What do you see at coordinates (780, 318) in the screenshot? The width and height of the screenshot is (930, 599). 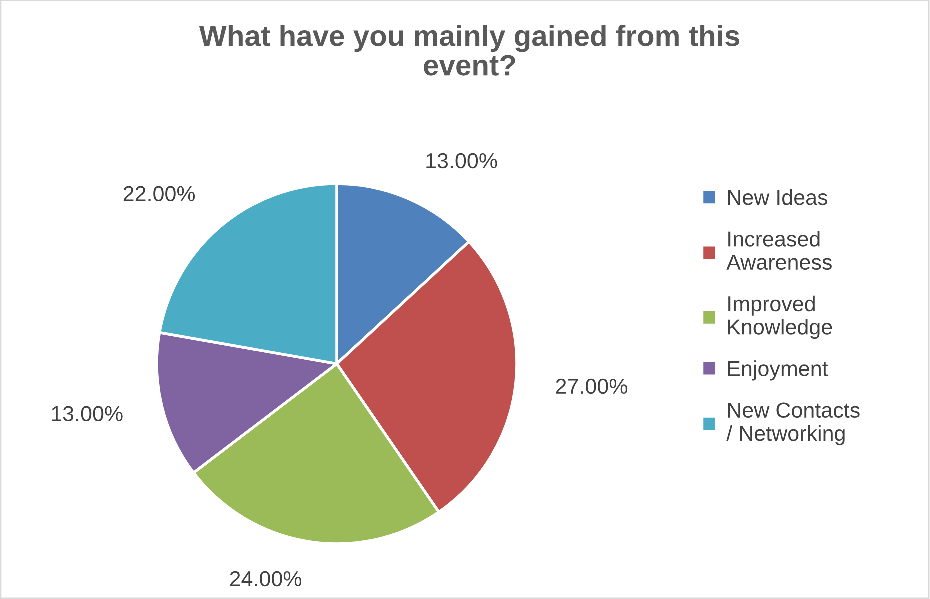 I see `legend-label: Improved Knowledge` at bounding box center [780, 318].